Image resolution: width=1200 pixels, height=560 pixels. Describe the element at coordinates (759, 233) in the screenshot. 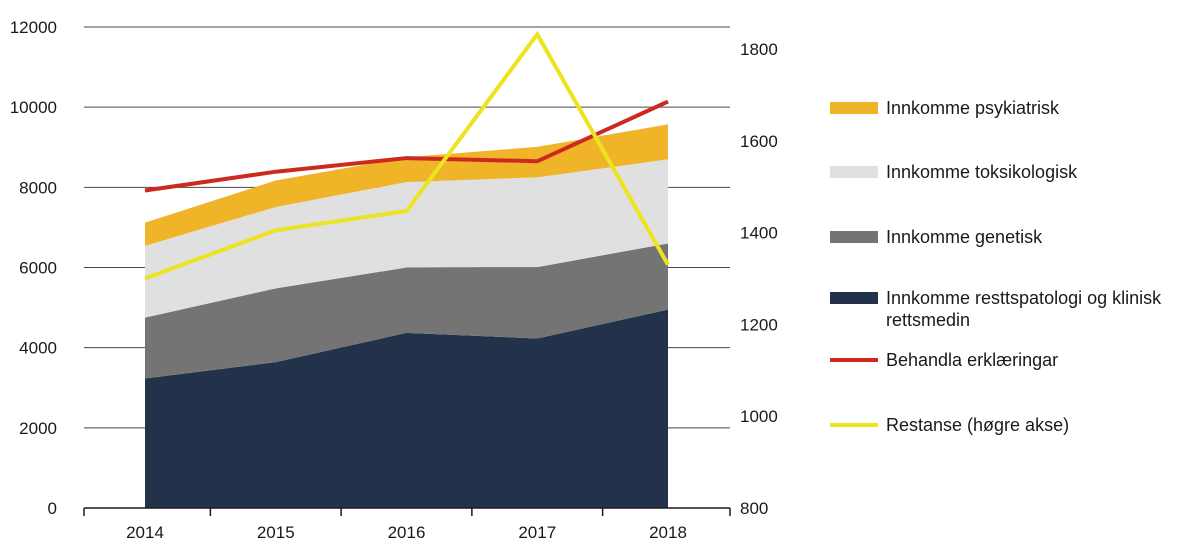

I see `y-right-tick-label: 1400` at that location.